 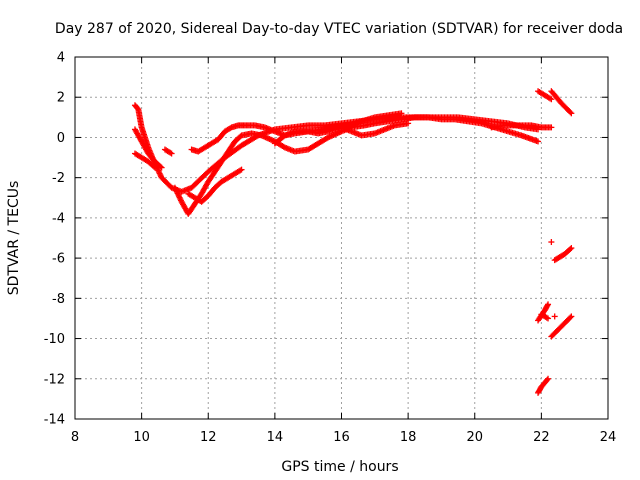 What do you see at coordinates (61, 138) in the screenshot?
I see `y-tick-label: 0` at bounding box center [61, 138].